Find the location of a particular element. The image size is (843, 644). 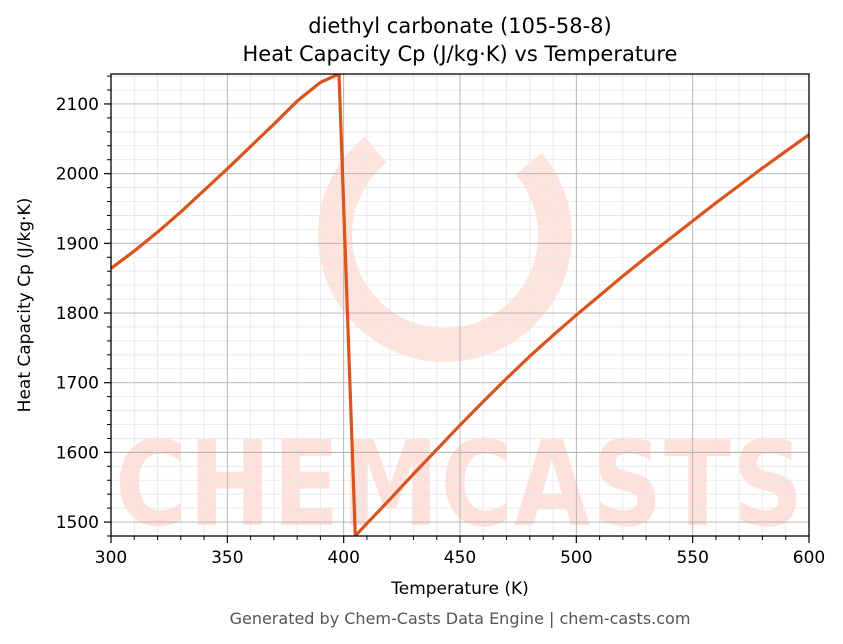

x-tick-label: 600 is located at coordinates (809, 558).